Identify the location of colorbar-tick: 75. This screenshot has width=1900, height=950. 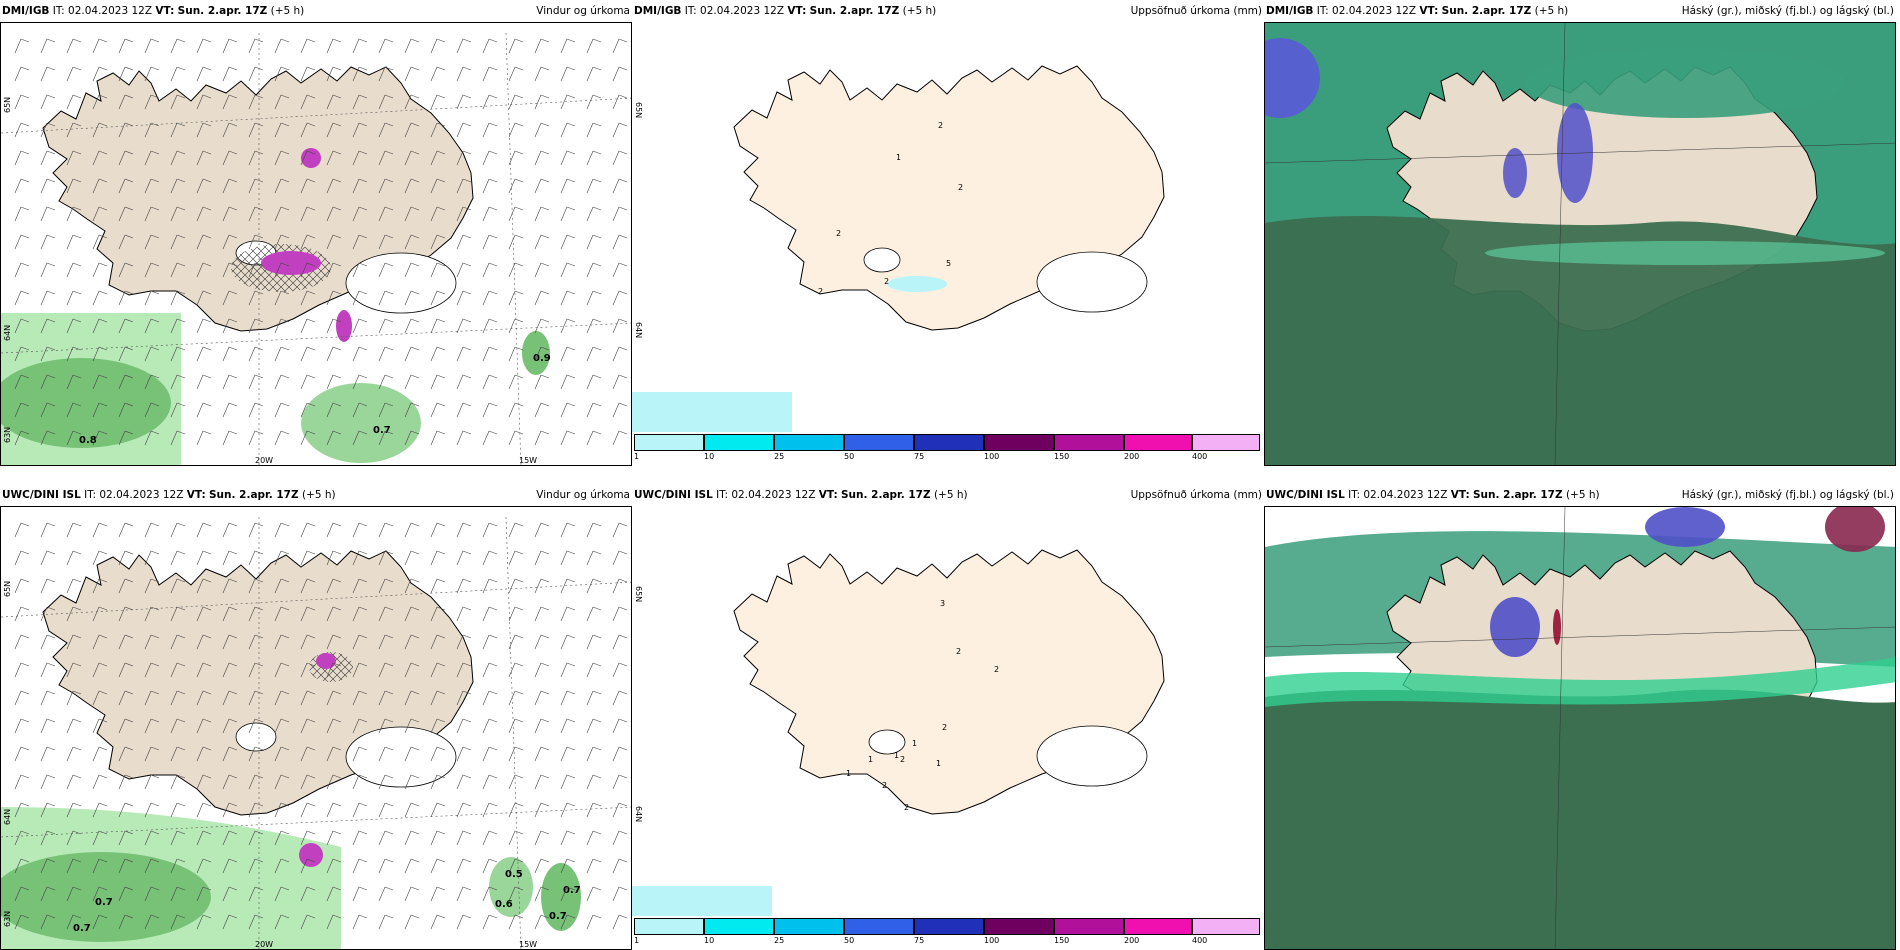
(919, 456).